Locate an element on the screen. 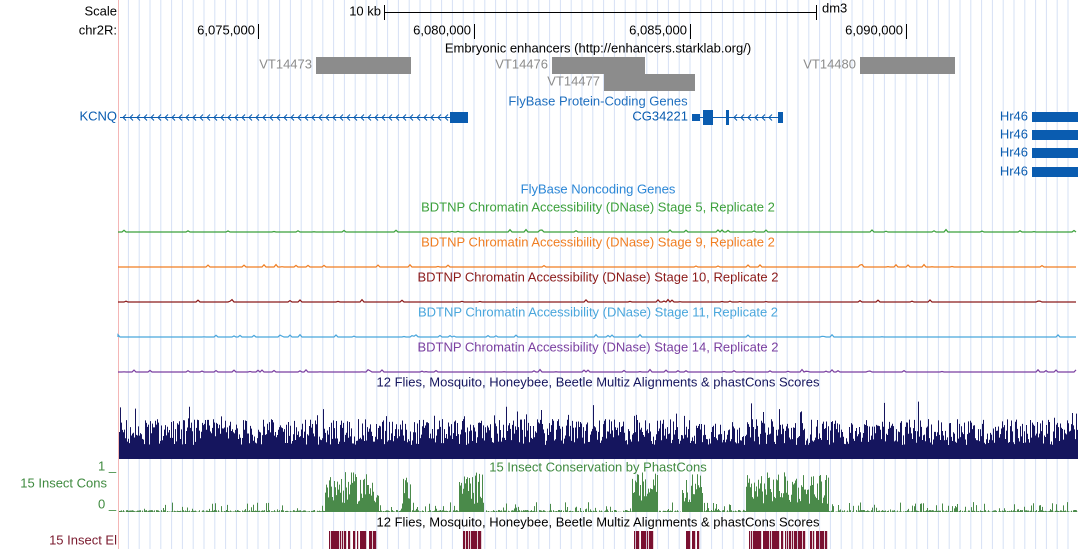 The width and height of the screenshot is (1078, 549). ruler-label: 6,085,000 is located at coordinates (658, 29).